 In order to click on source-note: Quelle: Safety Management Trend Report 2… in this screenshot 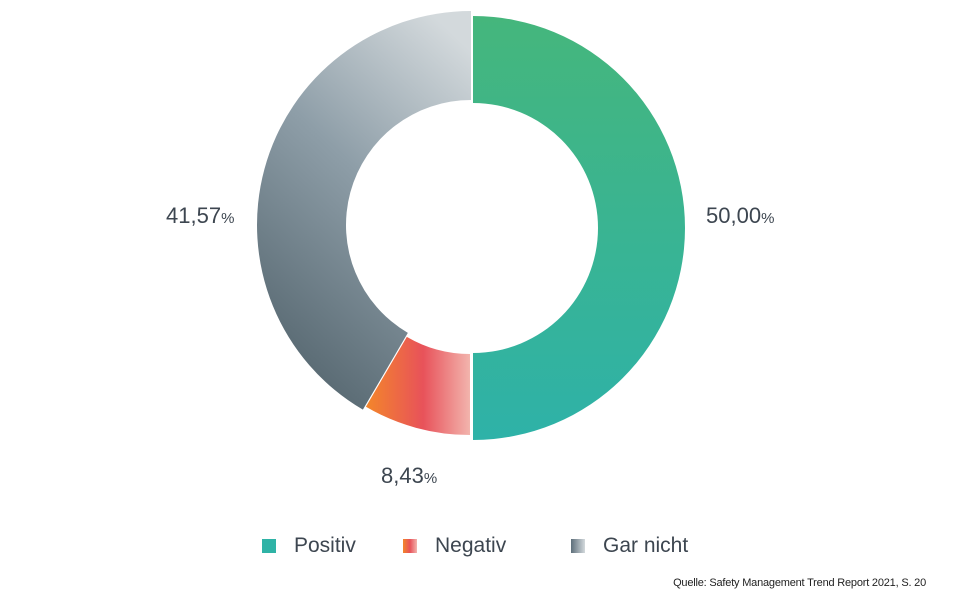, I will do `click(799, 583)`.